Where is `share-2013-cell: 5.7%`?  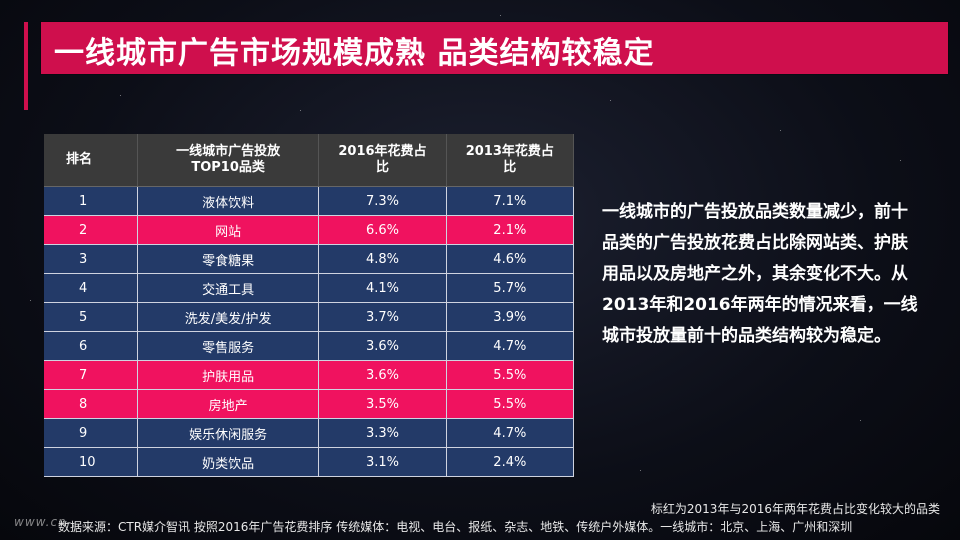
share-2013-cell: 5.7% is located at coordinates (510, 288).